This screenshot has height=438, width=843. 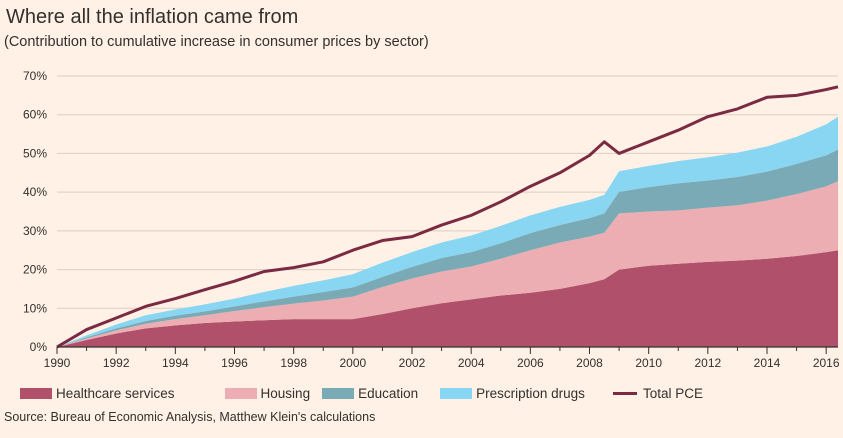 I want to click on y-tick-label: 40%, so click(x=35, y=192).